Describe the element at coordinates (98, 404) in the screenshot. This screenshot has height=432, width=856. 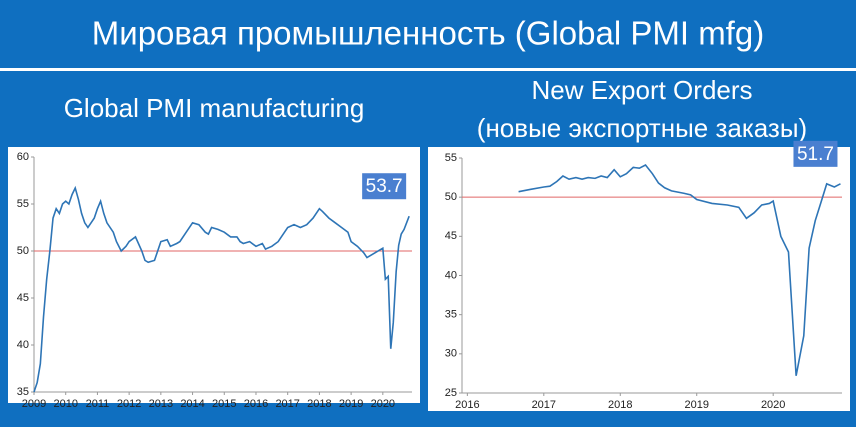
I see `x-tick-label: 2011` at that location.